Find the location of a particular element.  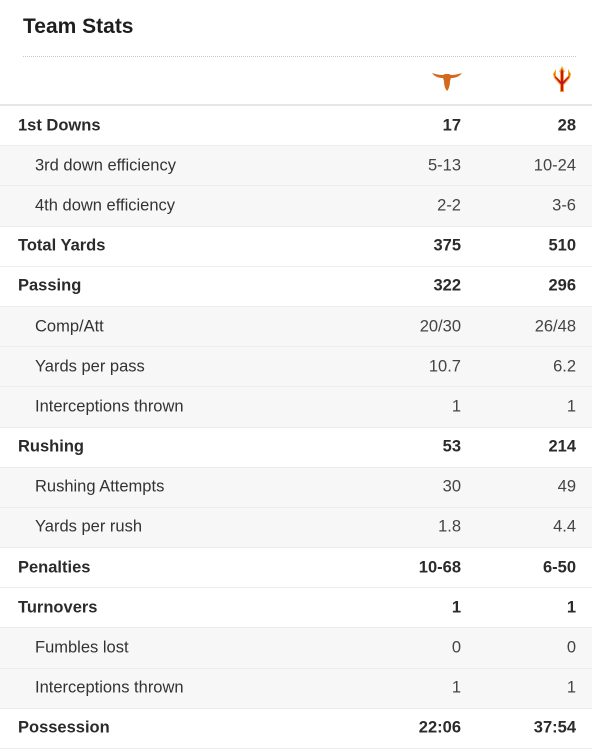

team1-stat-value: 53 is located at coordinates (451, 446).